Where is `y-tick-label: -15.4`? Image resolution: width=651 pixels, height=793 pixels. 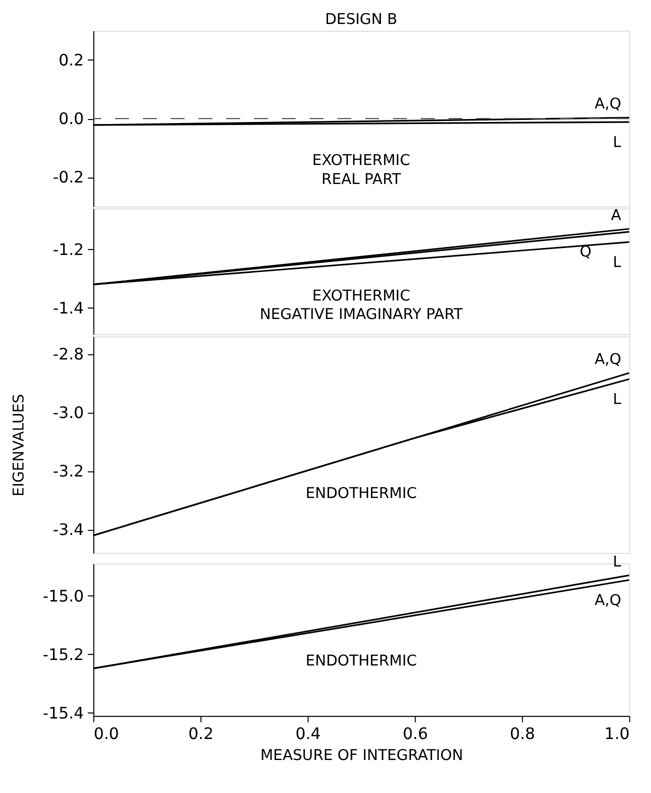 y-tick-label: -15.4 is located at coordinates (63, 712).